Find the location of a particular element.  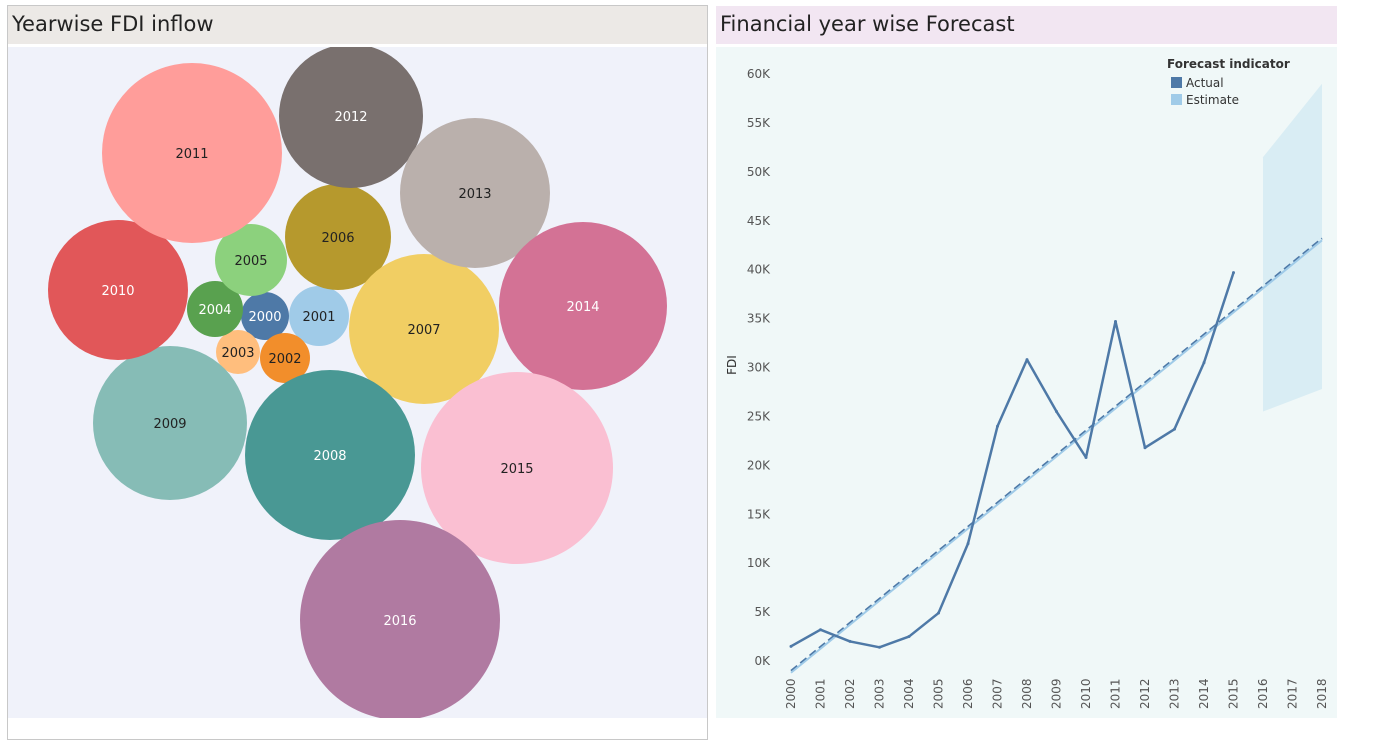

y-tick-label: 15K is located at coordinates (759, 514).